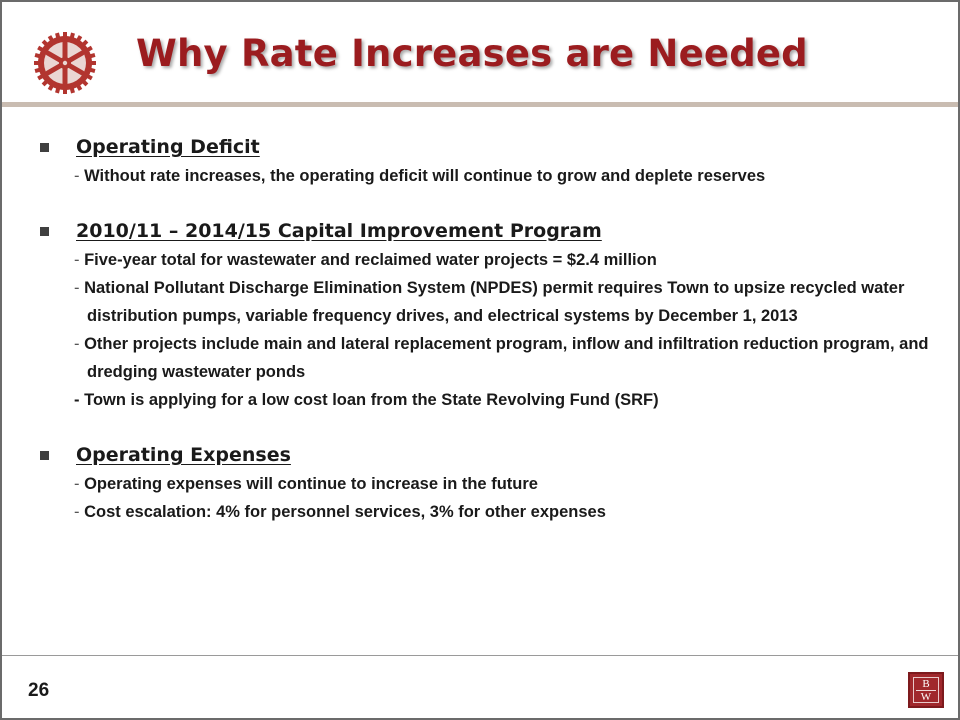  Describe the element at coordinates (480, 104) in the screenshot. I see `header-divider` at that location.